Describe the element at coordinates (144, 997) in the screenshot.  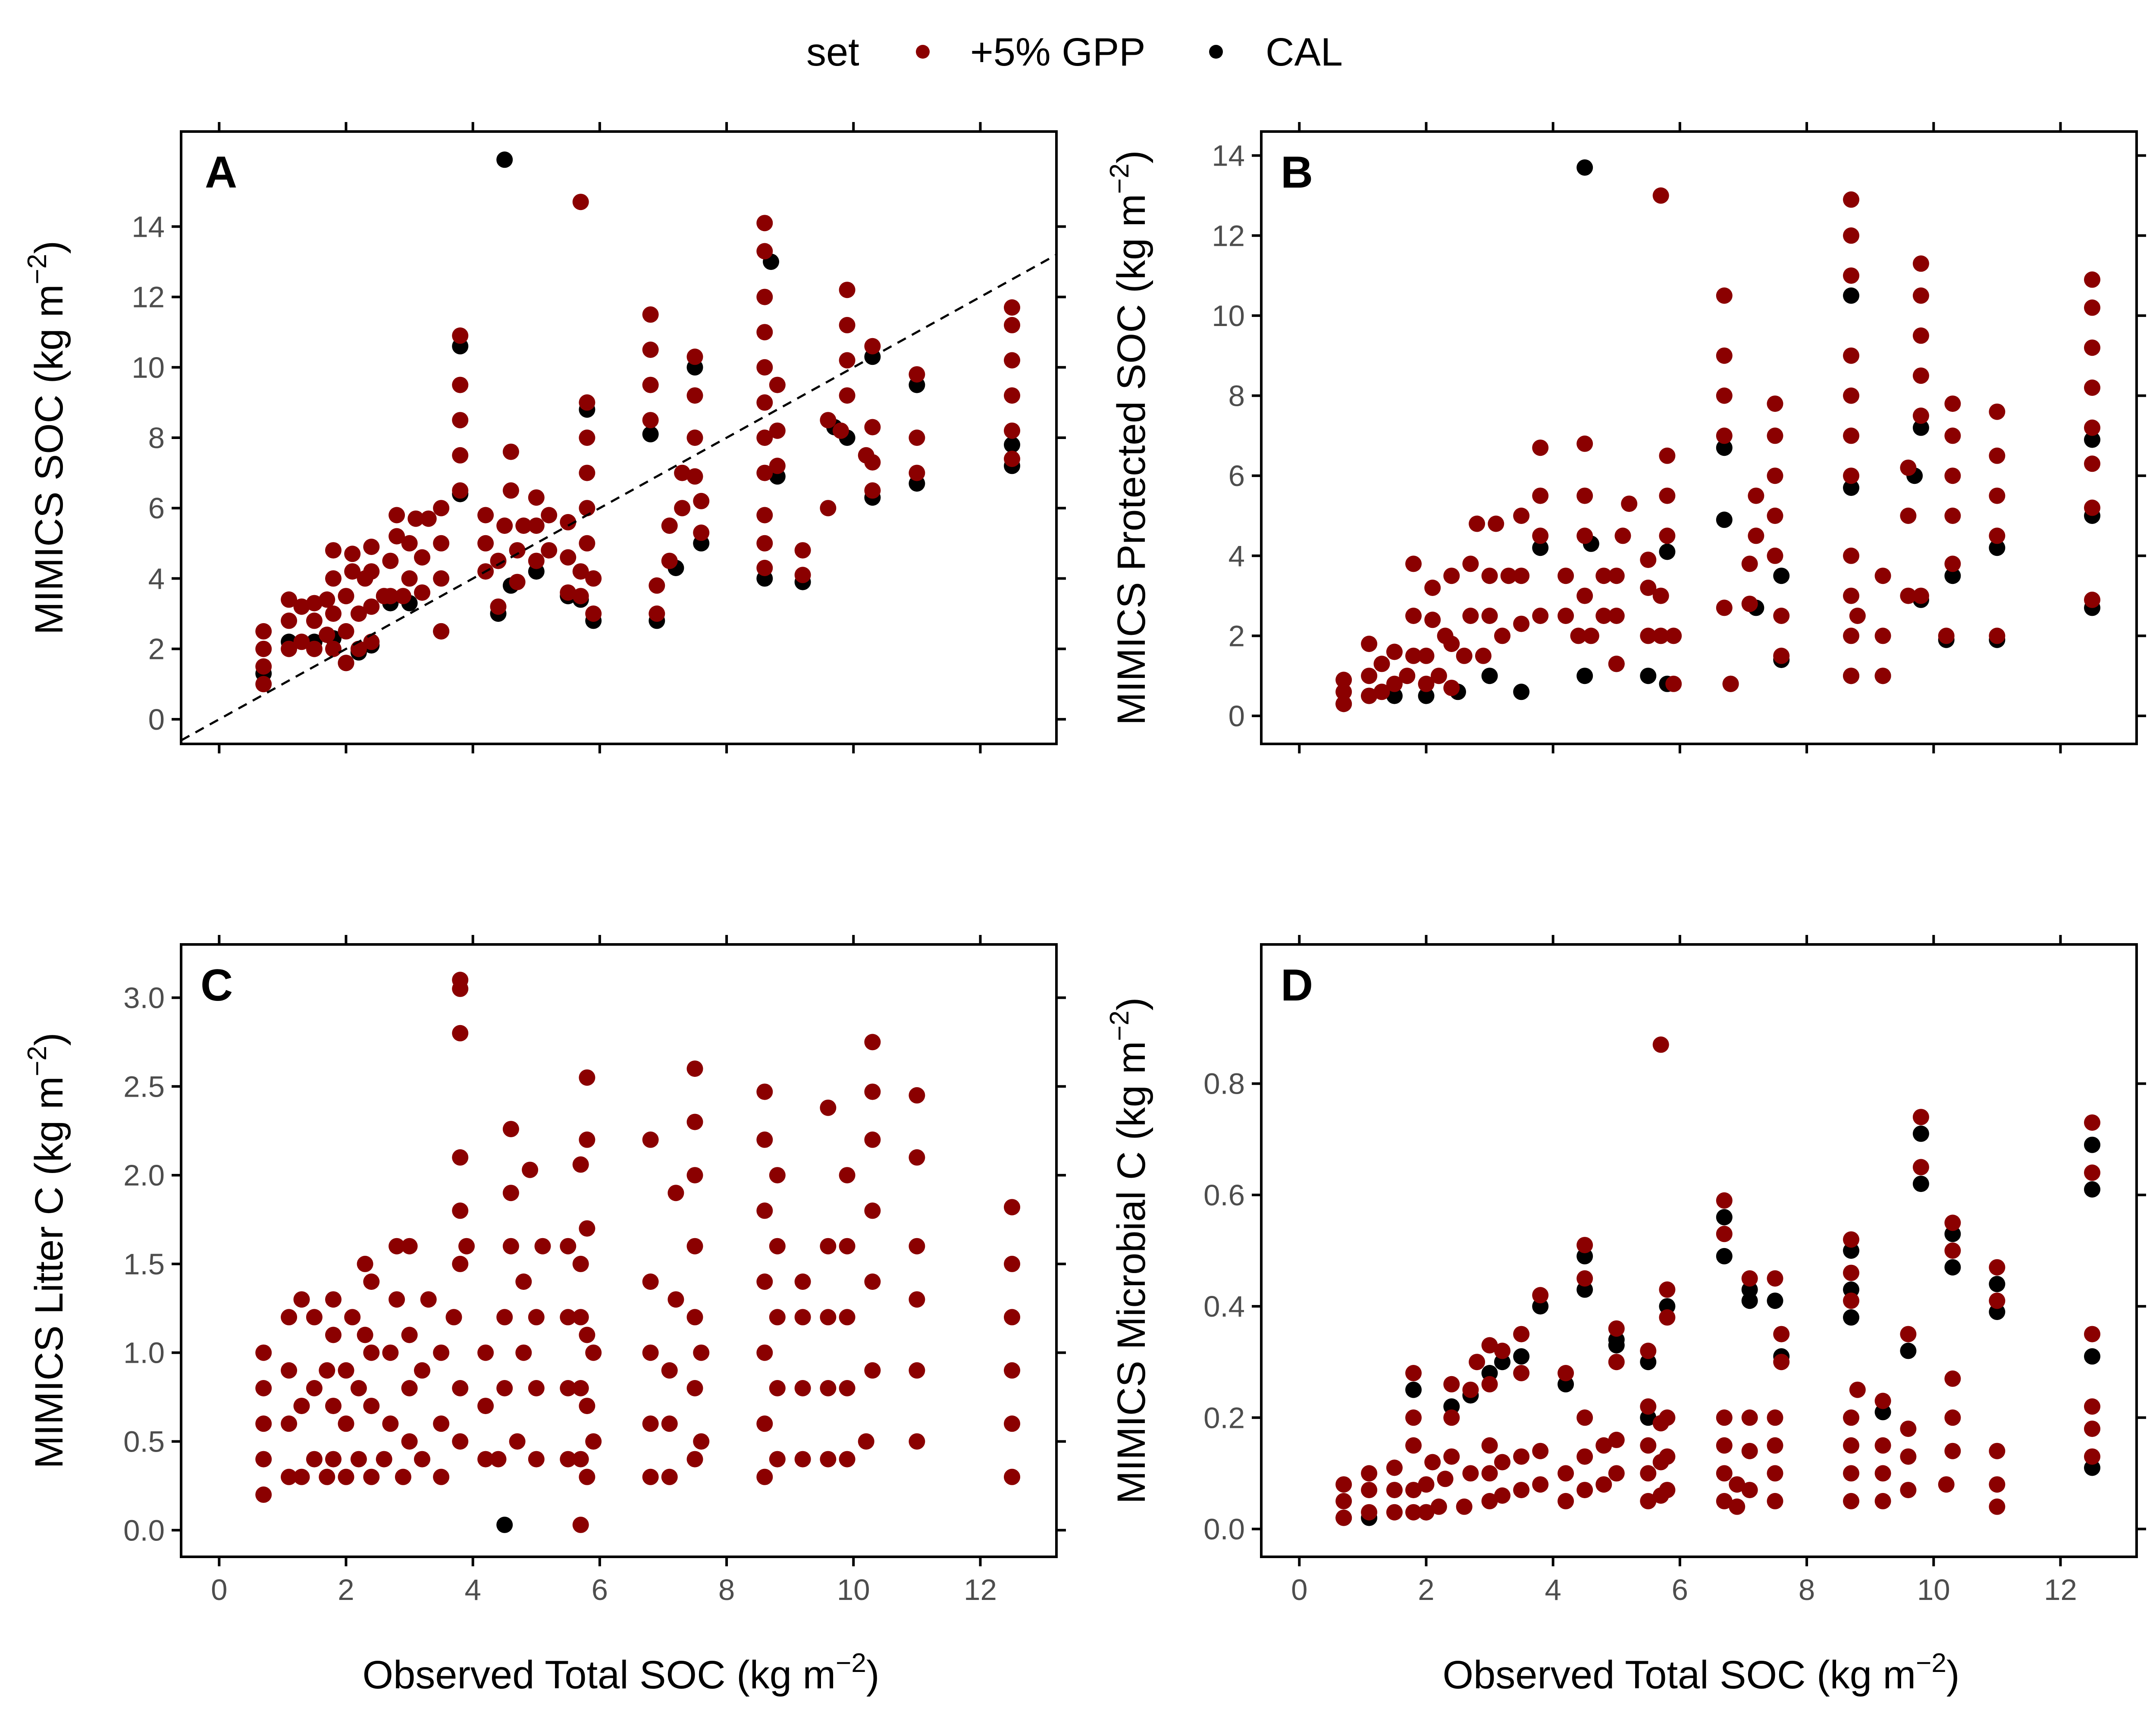
I see `y-tick-label: 3.0` at that location.